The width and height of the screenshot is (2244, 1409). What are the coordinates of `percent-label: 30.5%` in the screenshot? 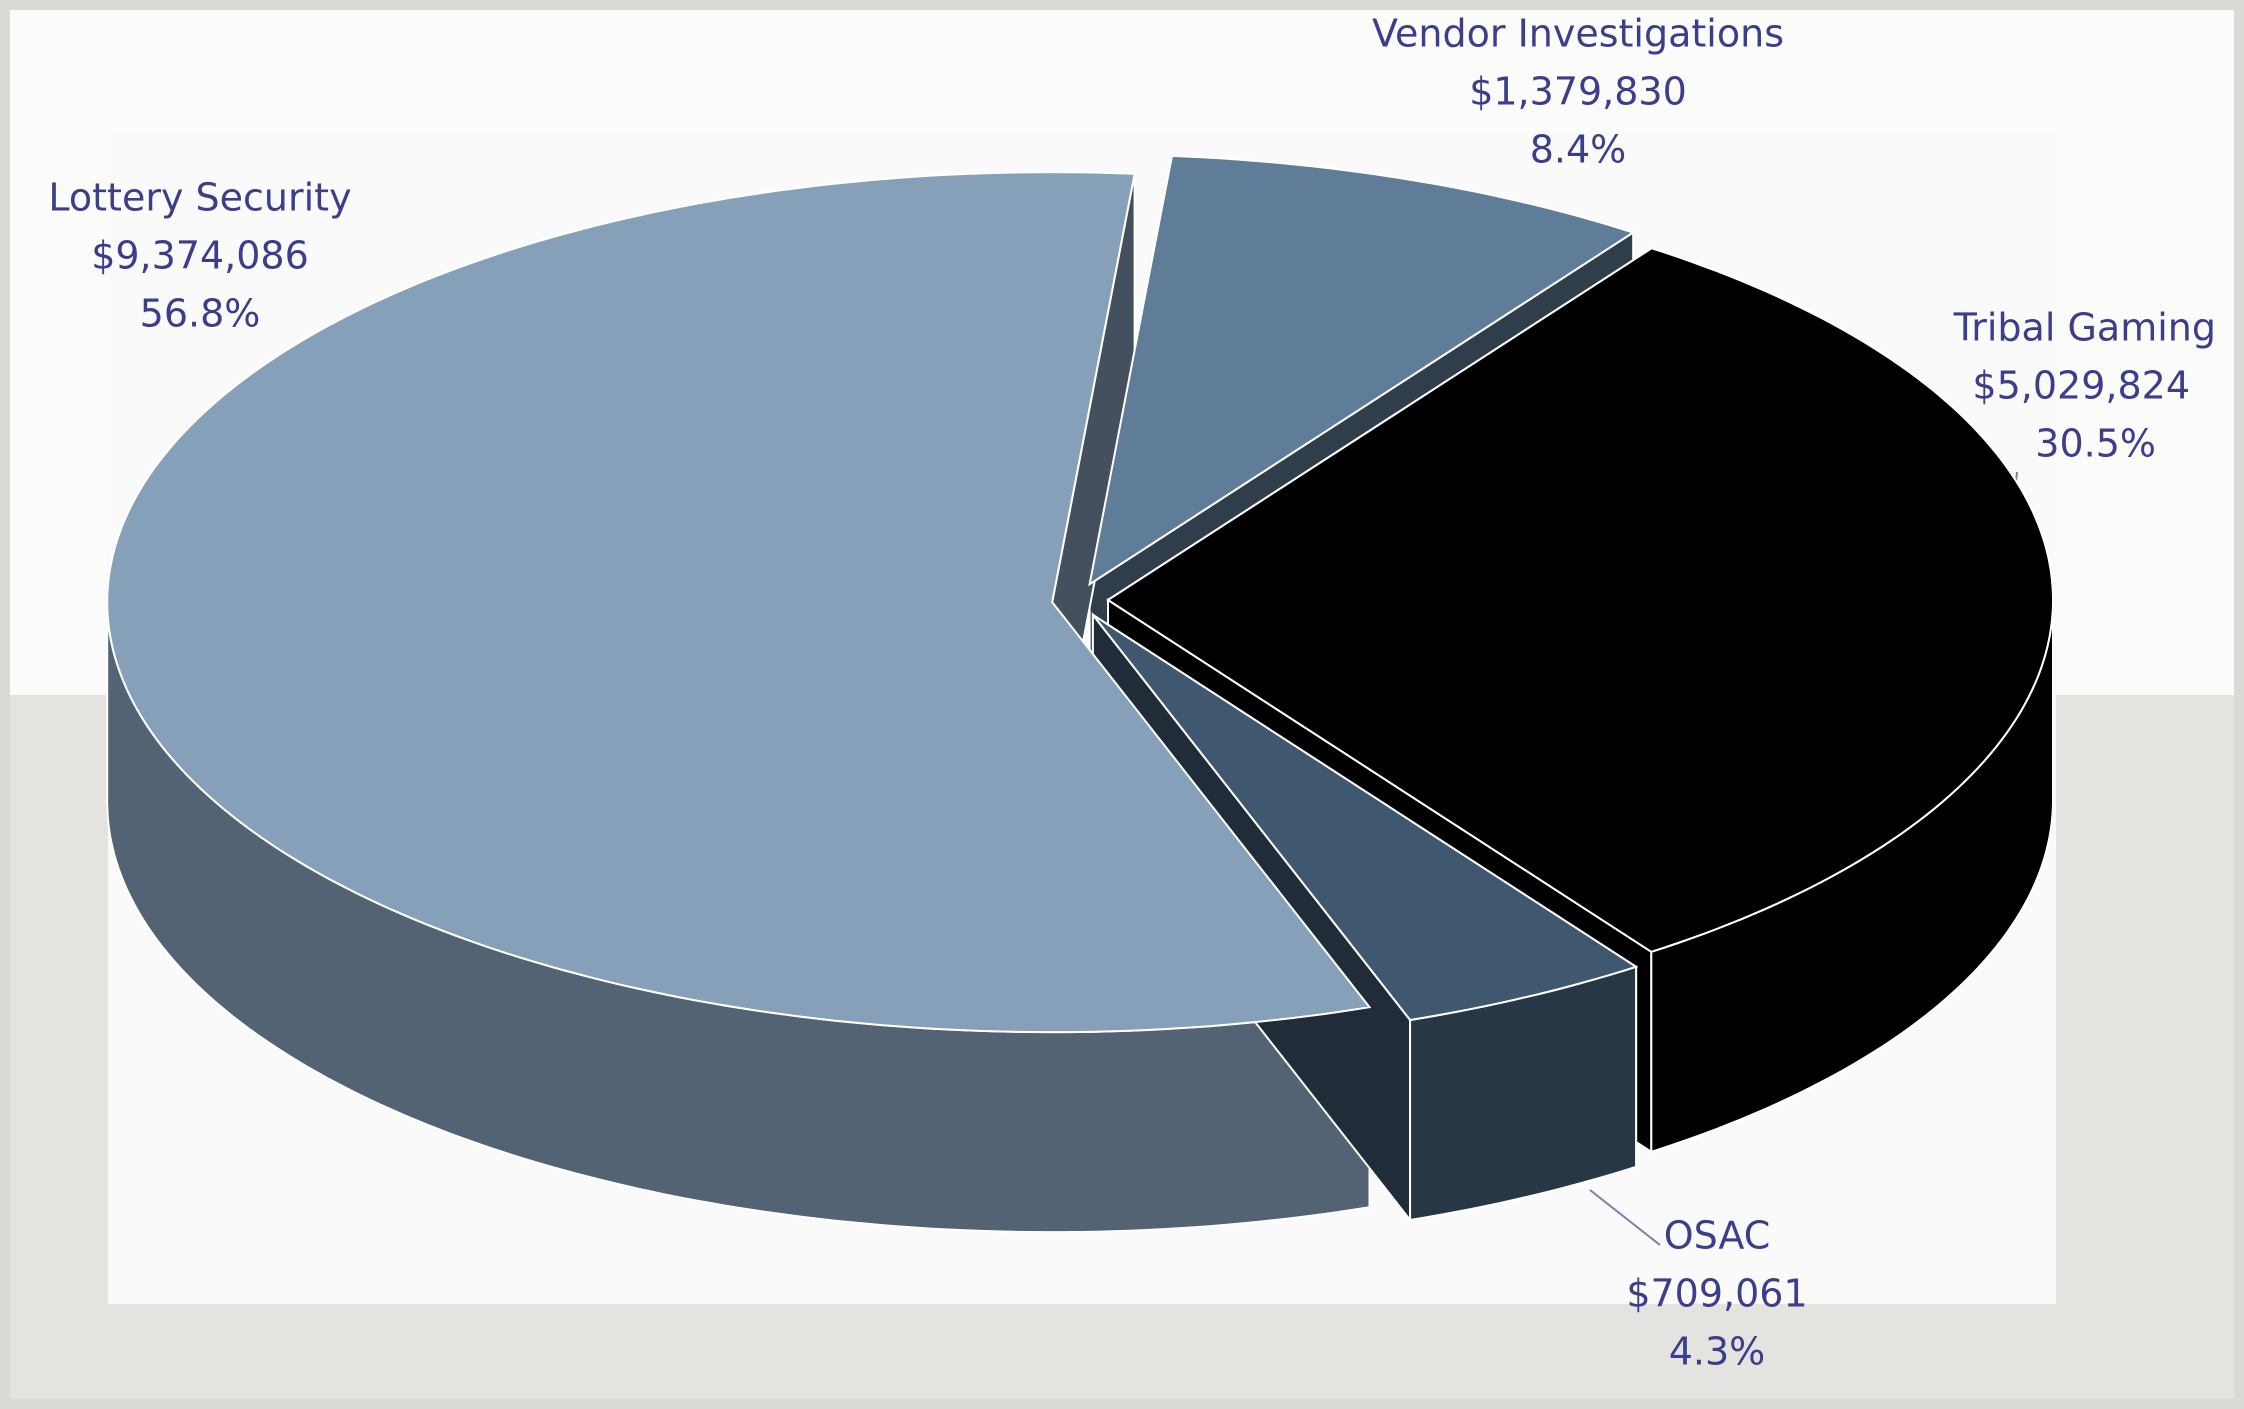 It's located at (2095, 444).